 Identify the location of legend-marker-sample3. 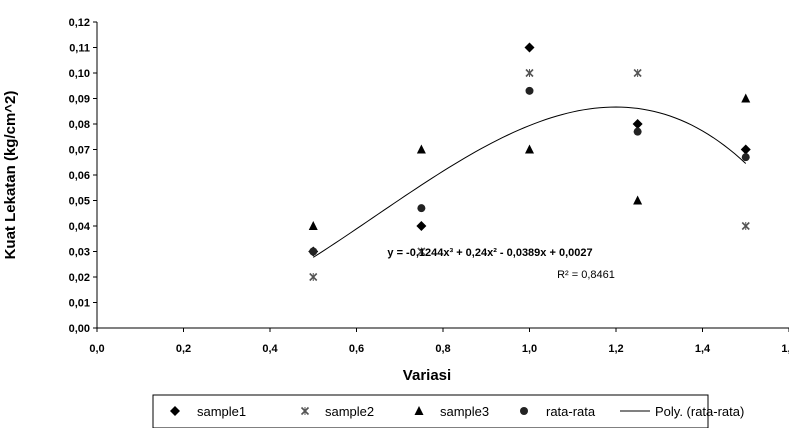
(419, 410).